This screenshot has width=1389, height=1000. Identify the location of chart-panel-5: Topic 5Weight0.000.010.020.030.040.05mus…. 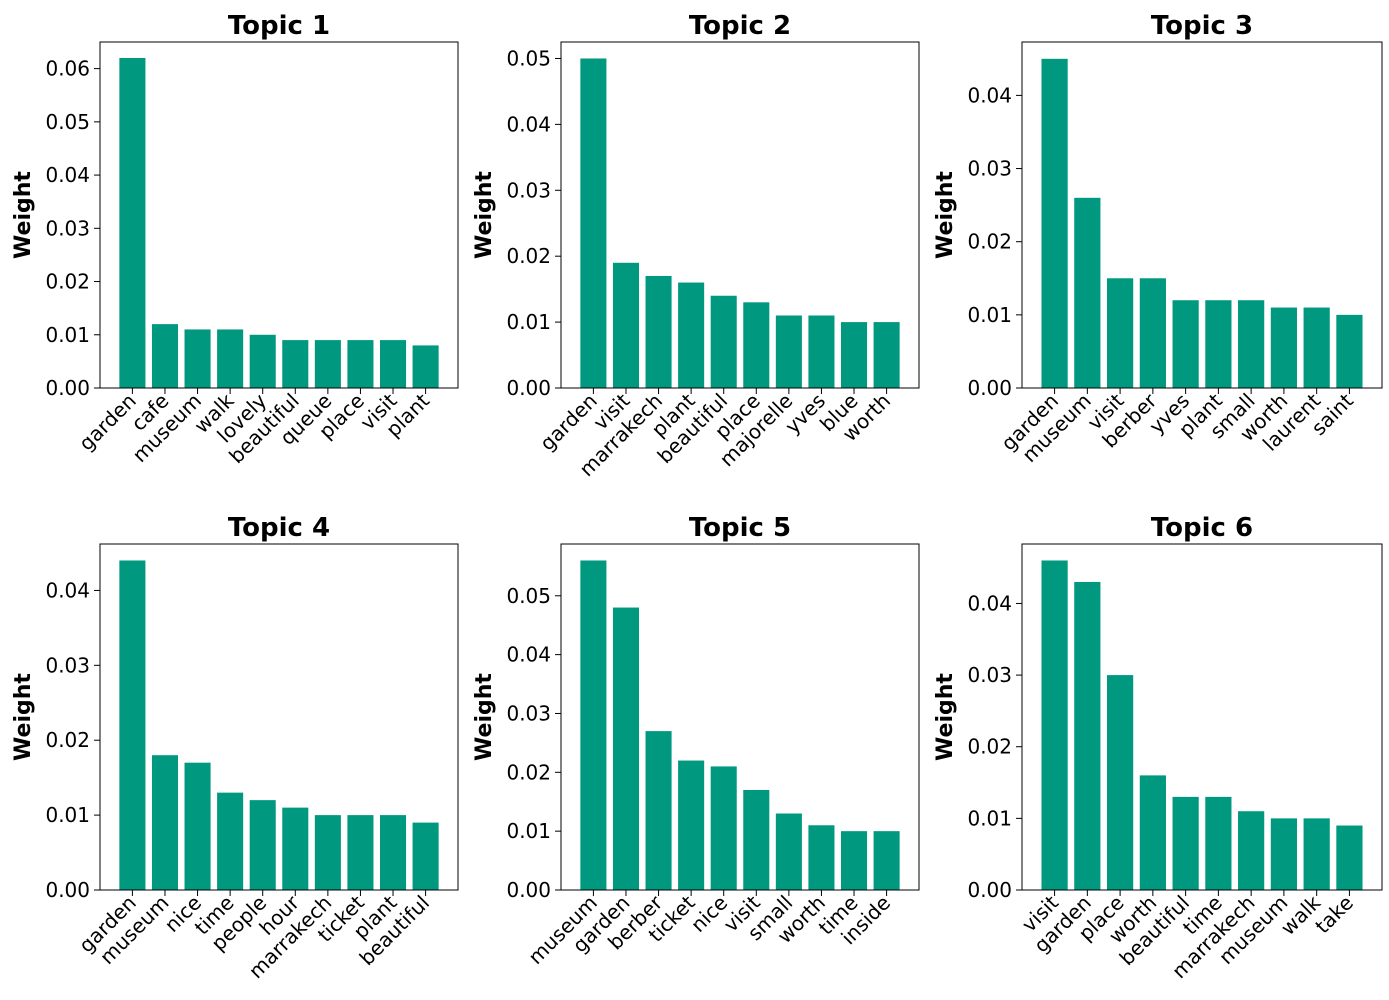
(696, 741).